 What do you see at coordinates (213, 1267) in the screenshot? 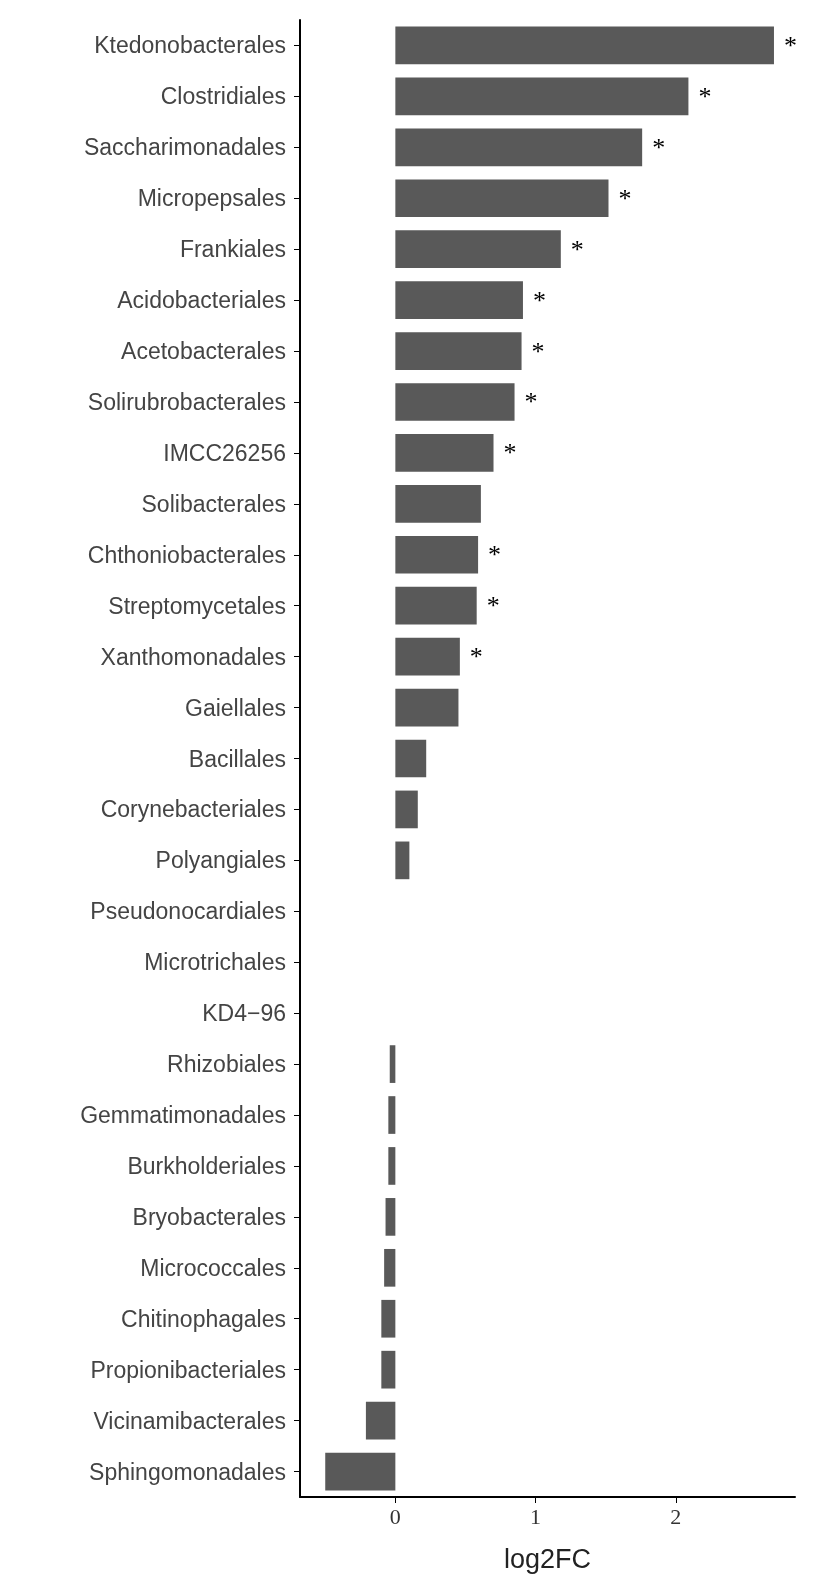
I see `y-tick-label: Micrococcales` at bounding box center [213, 1267].